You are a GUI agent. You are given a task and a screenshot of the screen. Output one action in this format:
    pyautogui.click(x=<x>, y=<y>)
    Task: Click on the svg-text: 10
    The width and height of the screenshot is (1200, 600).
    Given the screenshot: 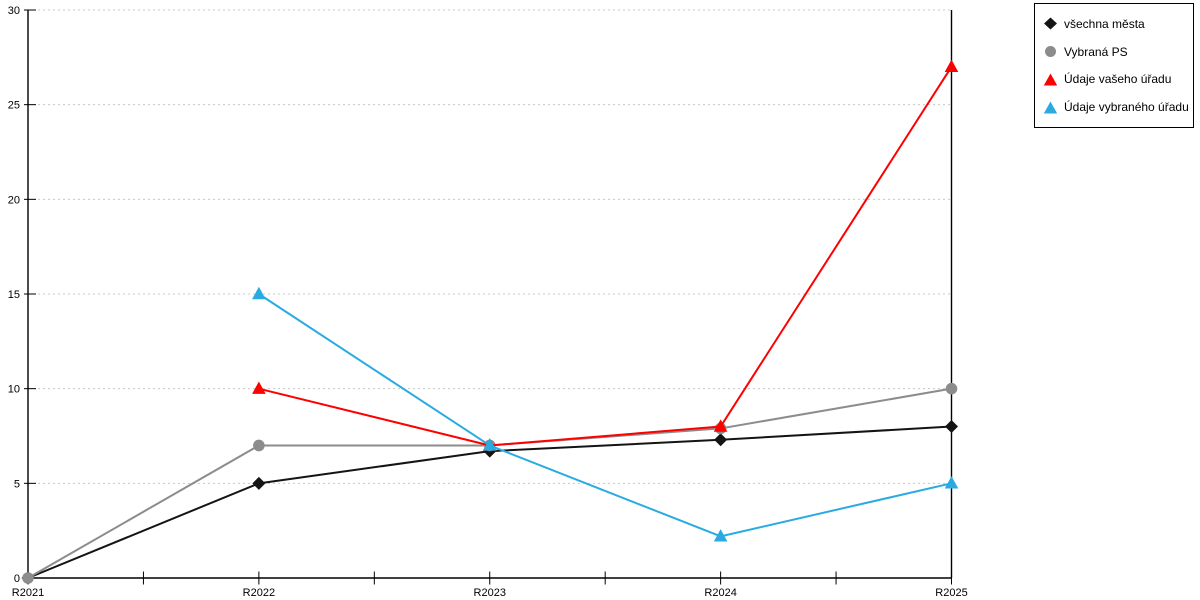 What is the action you would take?
    pyautogui.click(x=14, y=390)
    